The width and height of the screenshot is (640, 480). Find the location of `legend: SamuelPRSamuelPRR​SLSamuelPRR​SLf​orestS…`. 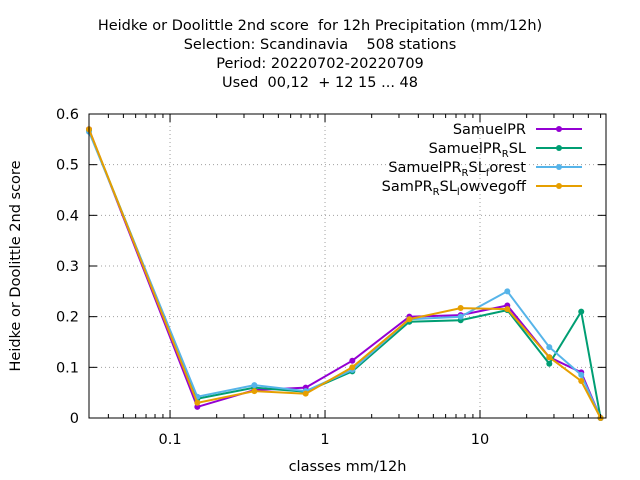

legend: SamuelPRSamuelPRR​SLSamuelPRR​SLf​orestS… is located at coordinates (482, 160).